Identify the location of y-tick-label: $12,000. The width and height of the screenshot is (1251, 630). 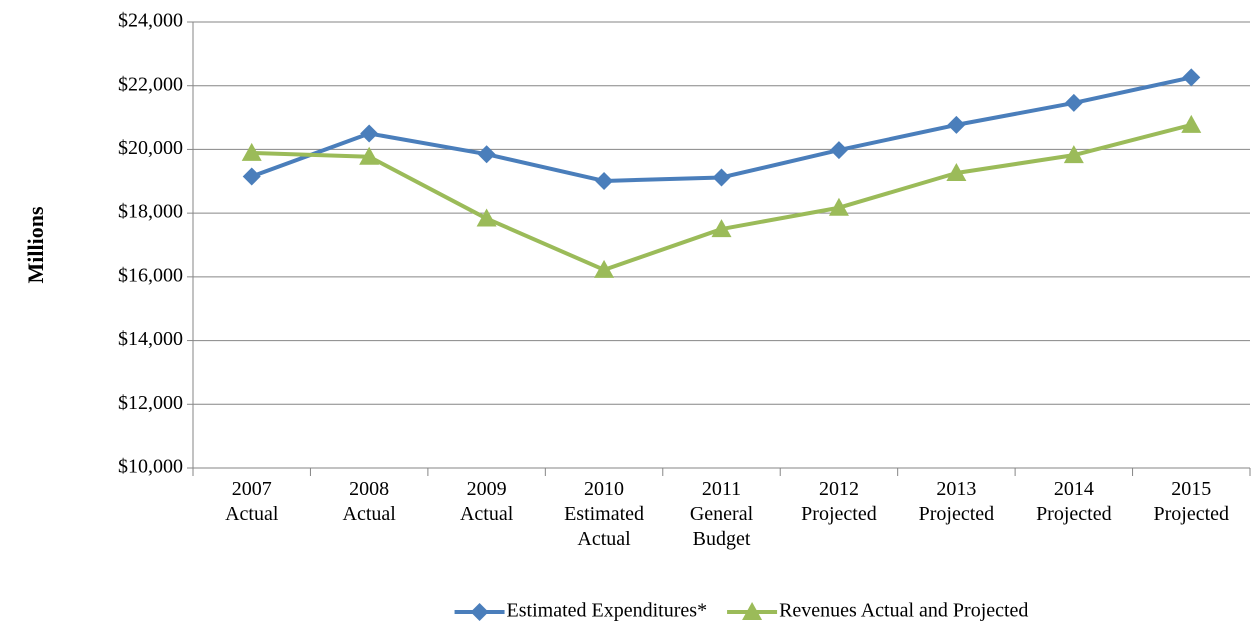
(150, 403).